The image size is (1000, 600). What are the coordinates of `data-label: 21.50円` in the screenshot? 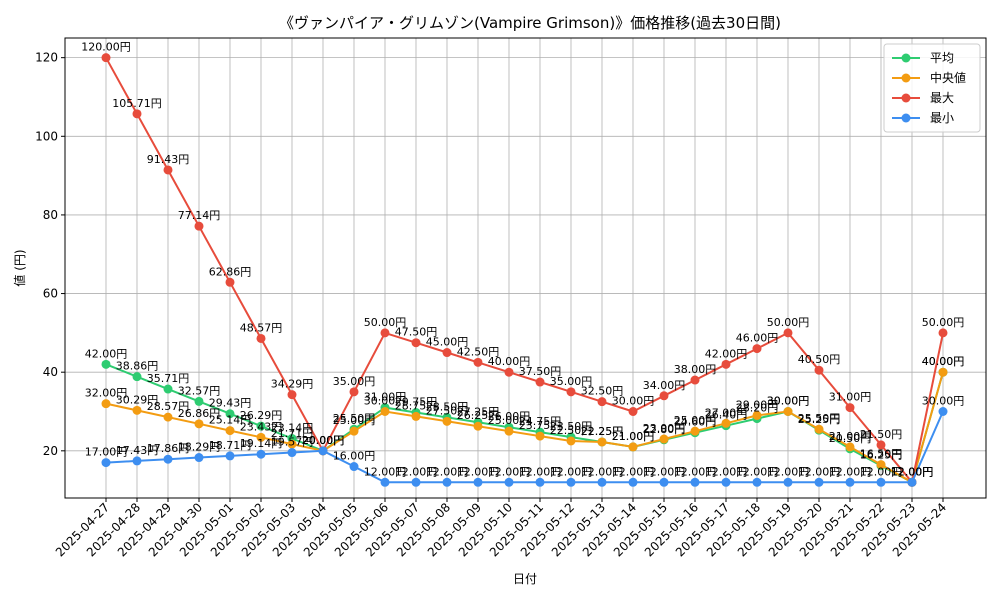 It's located at (881, 434).